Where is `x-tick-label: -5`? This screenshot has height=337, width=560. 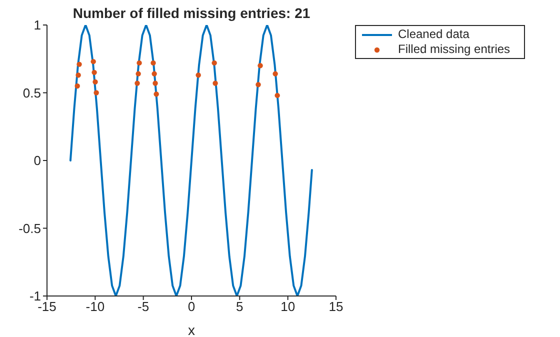
x-tick-label: -5 is located at coordinates (144, 306).